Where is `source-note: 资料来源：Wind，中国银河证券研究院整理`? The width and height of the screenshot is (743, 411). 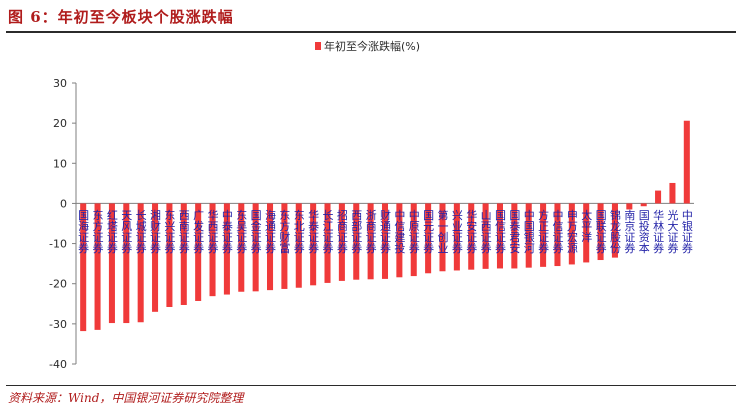
source-note: 资料来源：Wind，中国银河证券研究院整理 is located at coordinates (126, 398).